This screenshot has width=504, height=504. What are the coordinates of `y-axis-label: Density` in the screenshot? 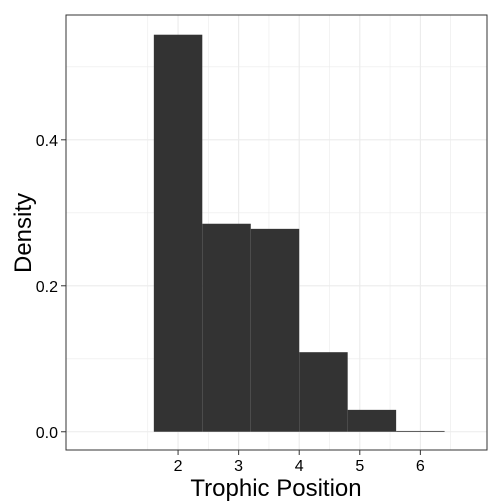 It's located at (23, 233).